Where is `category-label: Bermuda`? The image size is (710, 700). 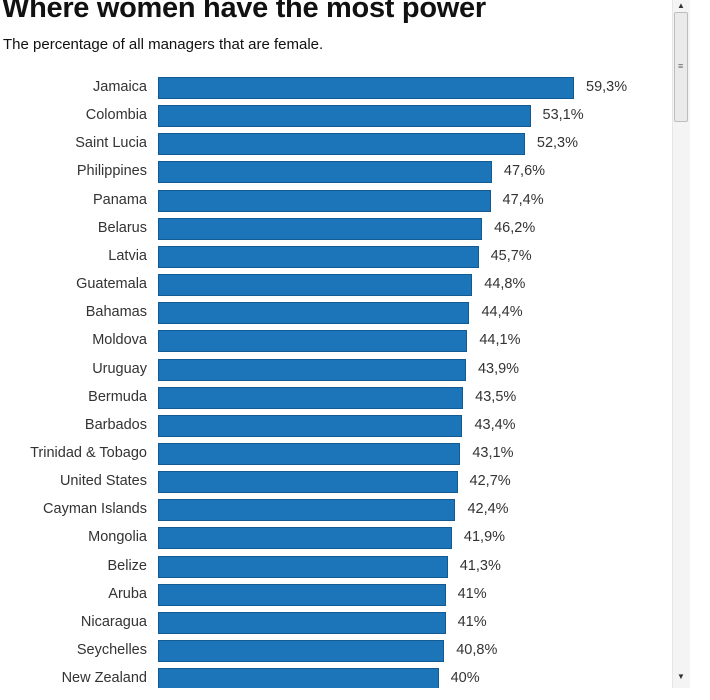 category-label: Bermuda is located at coordinates (117, 396).